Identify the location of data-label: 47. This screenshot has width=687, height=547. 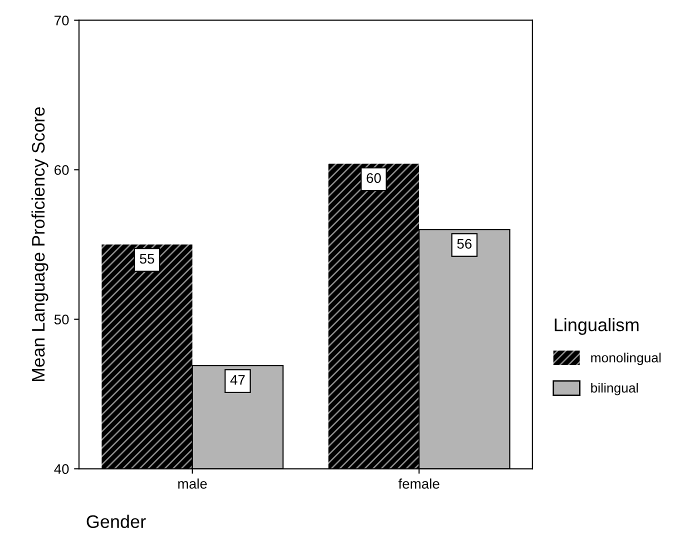
(237, 380).